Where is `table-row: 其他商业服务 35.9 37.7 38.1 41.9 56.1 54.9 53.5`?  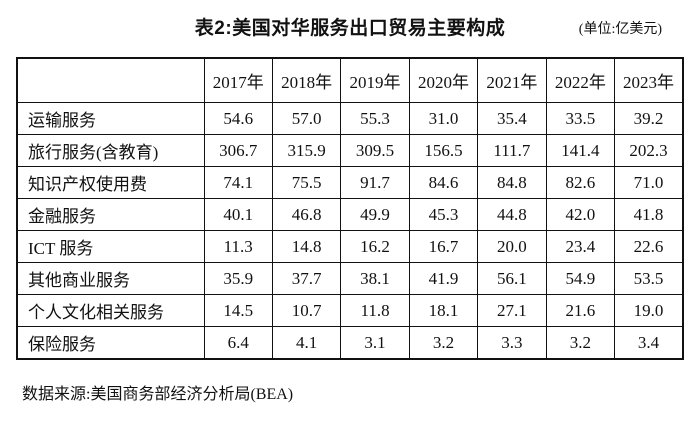 table-row: 其他商业服务 35.9 37.7 38.1 41.9 56.1 54.9 53.5 is located at coordinates (350, 278).